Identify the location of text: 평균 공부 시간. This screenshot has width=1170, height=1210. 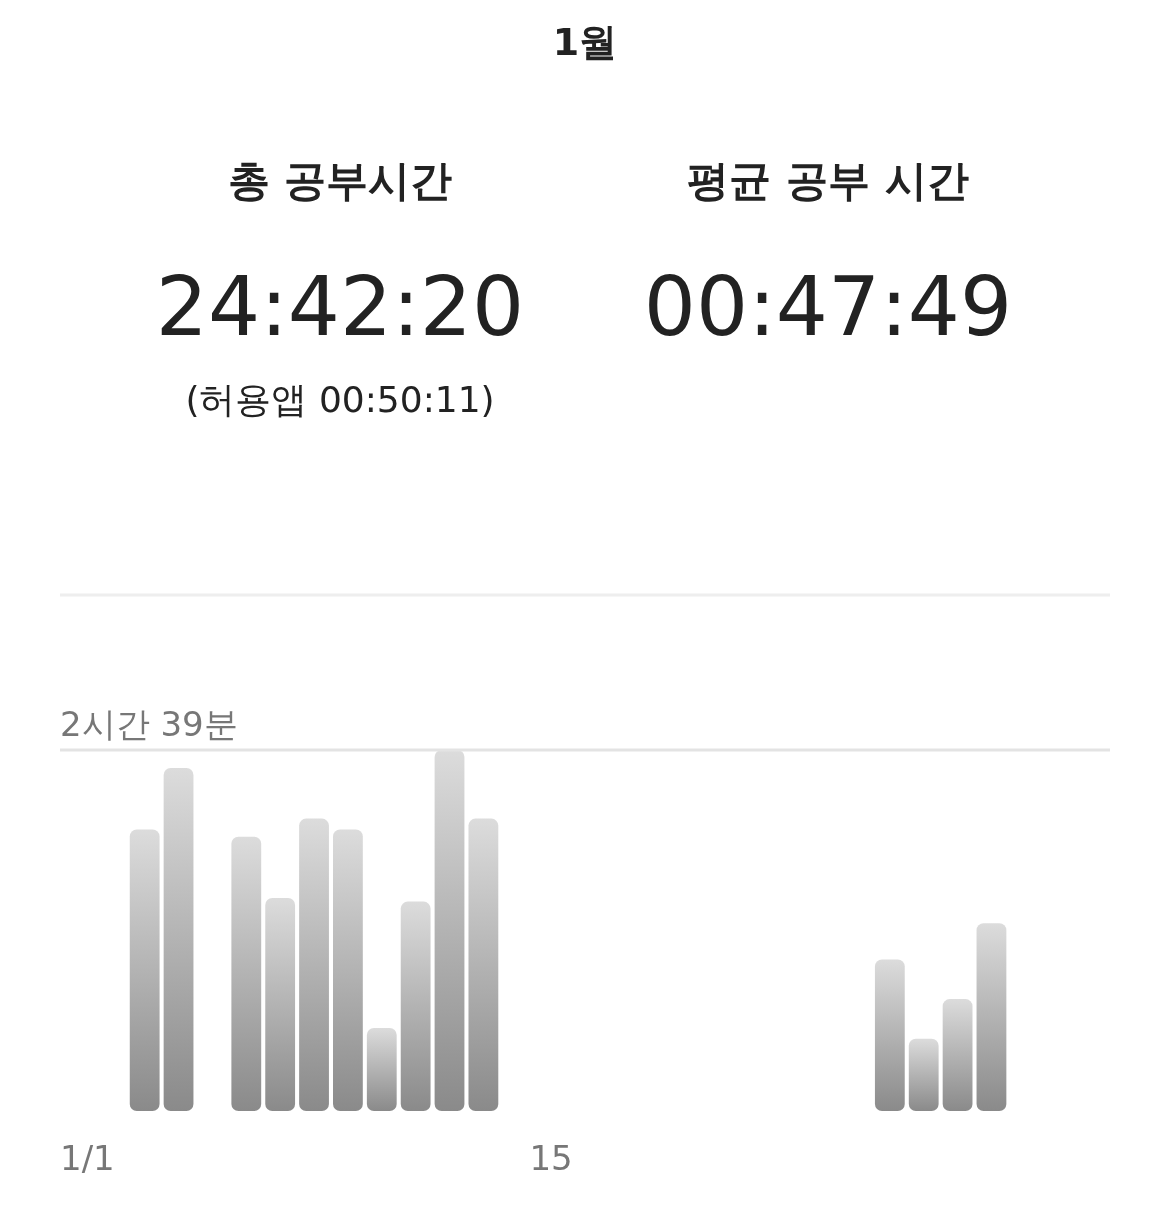
(828, 180).